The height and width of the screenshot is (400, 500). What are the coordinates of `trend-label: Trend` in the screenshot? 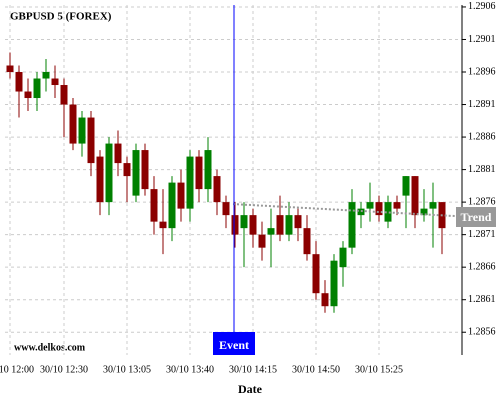 It's located at (476, 217).